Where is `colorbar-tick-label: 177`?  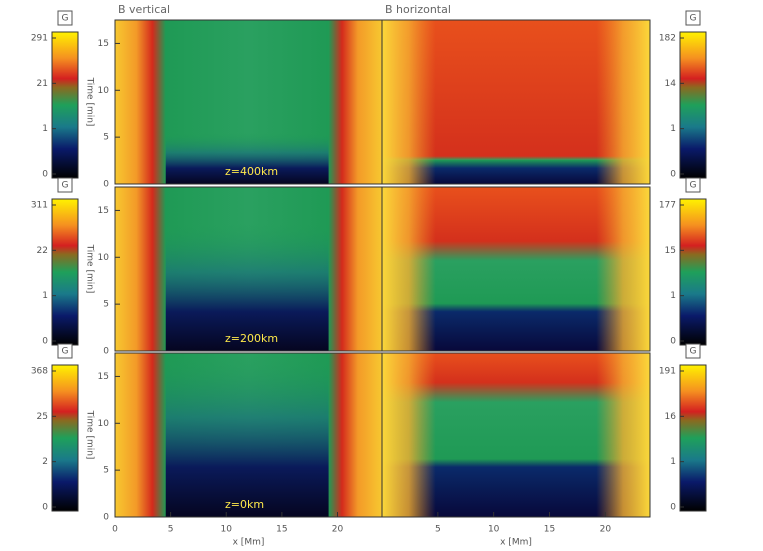
colorbar-tick-label: 177 is located at coordinates (667, 206).